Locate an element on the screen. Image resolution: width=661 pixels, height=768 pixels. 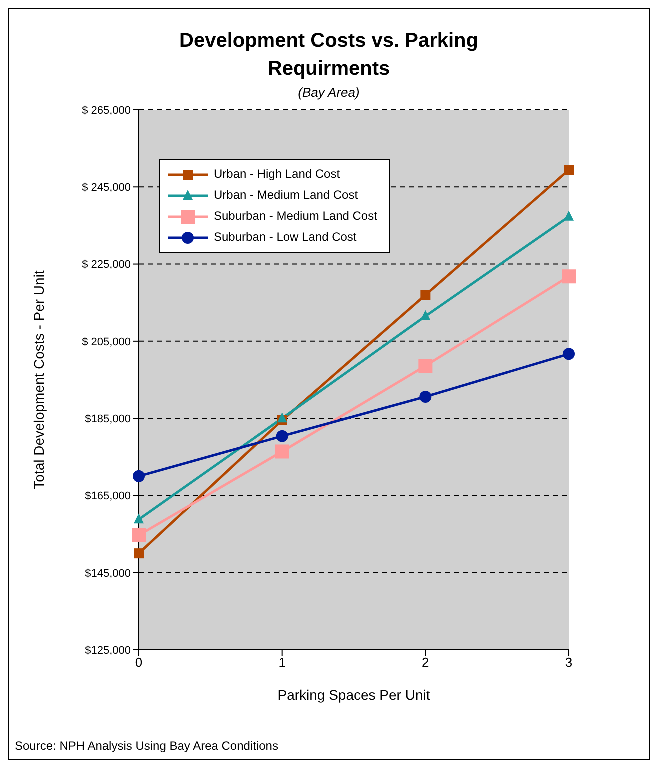
x-tick-label: 1 is located at coordinates (282, 662).